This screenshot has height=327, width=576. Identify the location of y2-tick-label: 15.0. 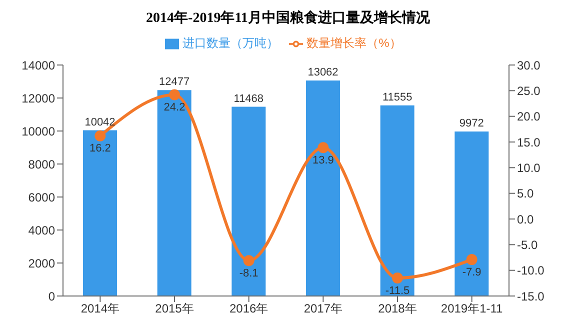
(529, 142).